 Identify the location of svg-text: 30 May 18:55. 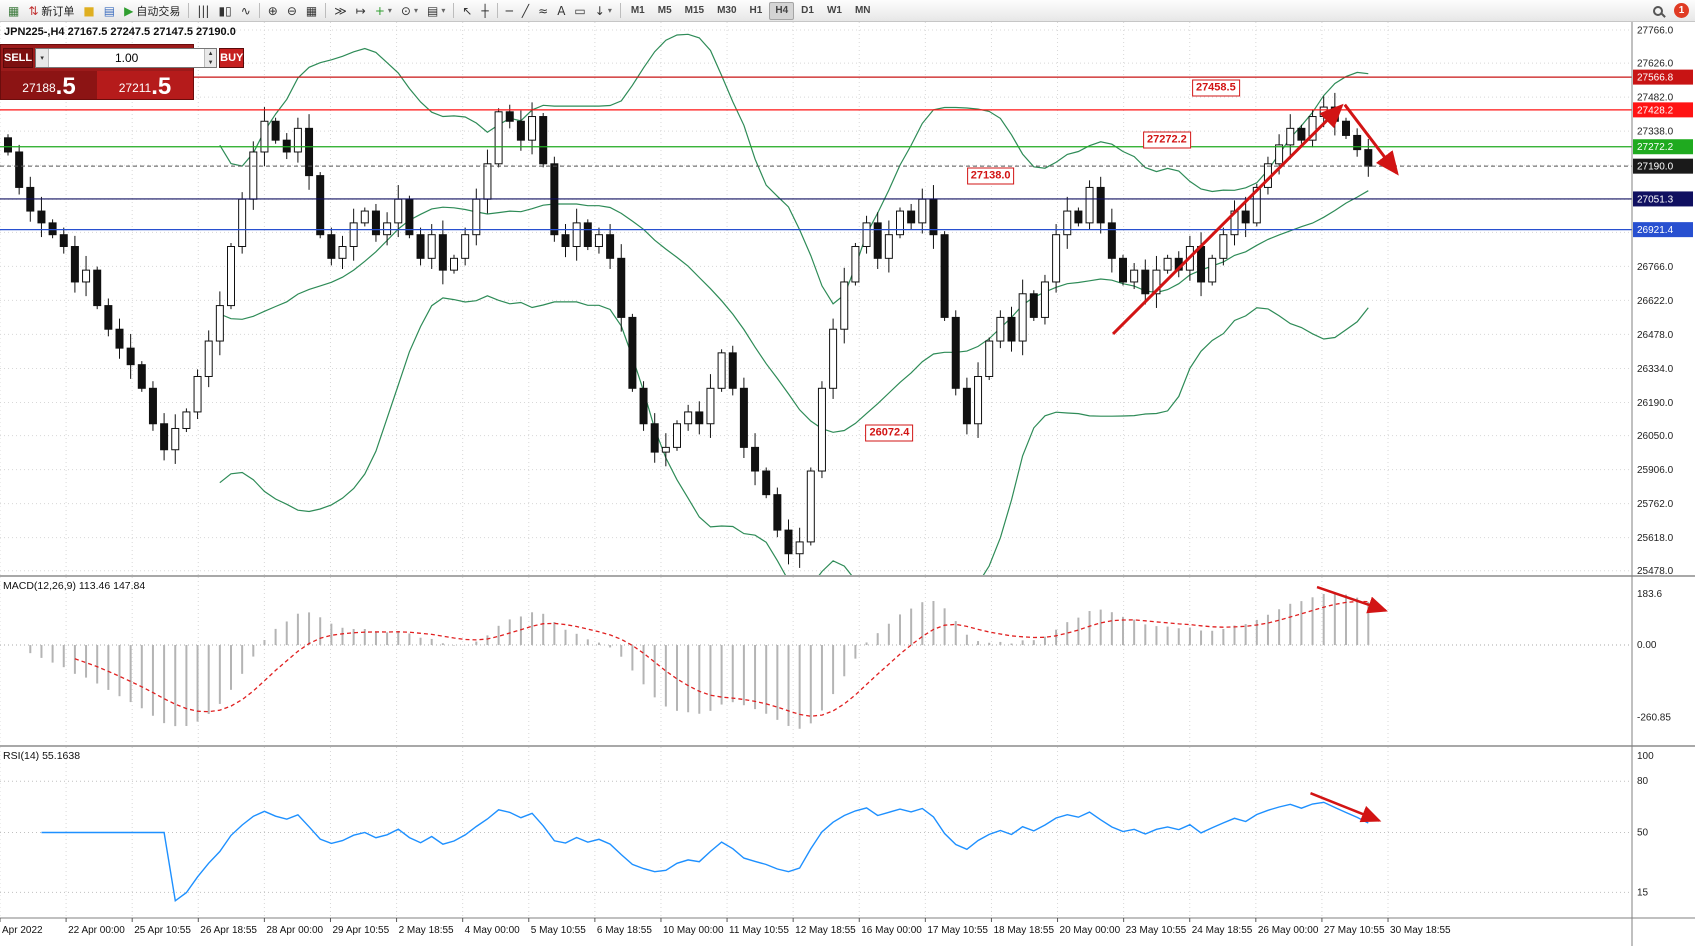
(1420, 930).